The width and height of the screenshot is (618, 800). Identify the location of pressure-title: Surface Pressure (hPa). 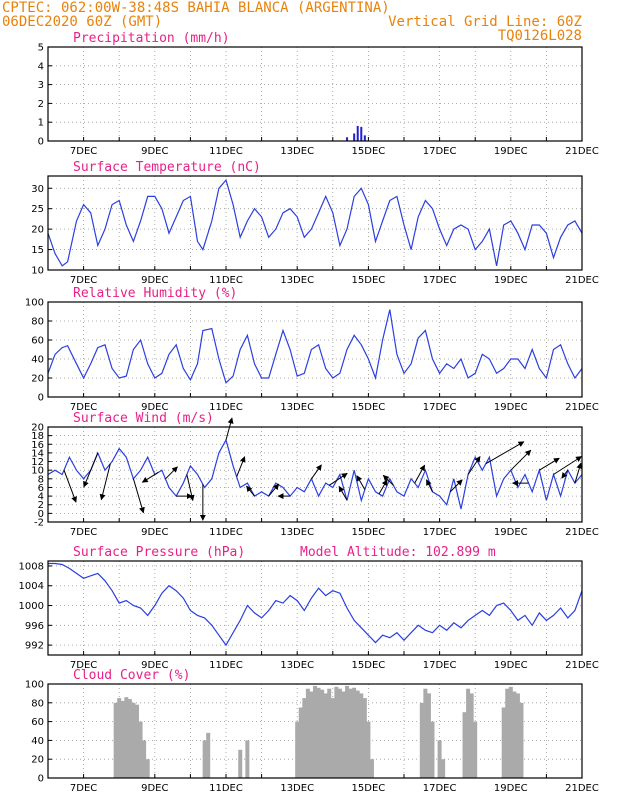
(159, 552).